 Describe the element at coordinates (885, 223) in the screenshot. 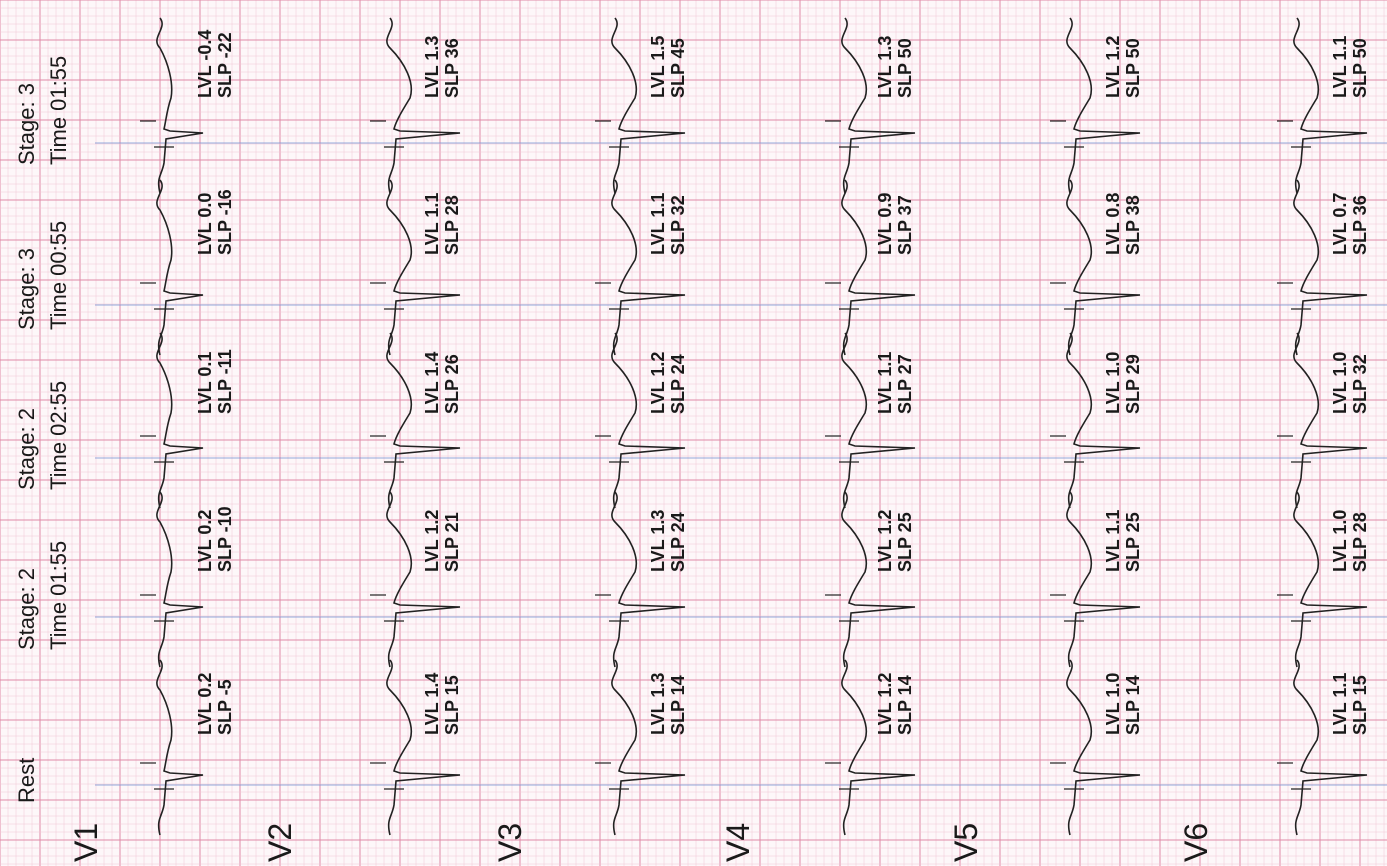

I see `st-level-value: LVL 0.9` at that location.